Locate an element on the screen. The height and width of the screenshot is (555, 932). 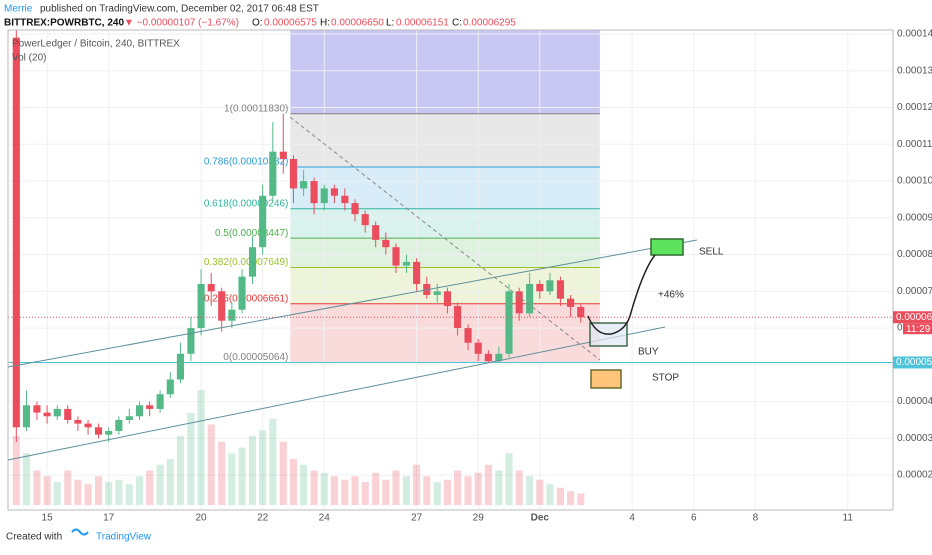
y-tick-label: 0.00010000 is located at coordinates (914, 181).